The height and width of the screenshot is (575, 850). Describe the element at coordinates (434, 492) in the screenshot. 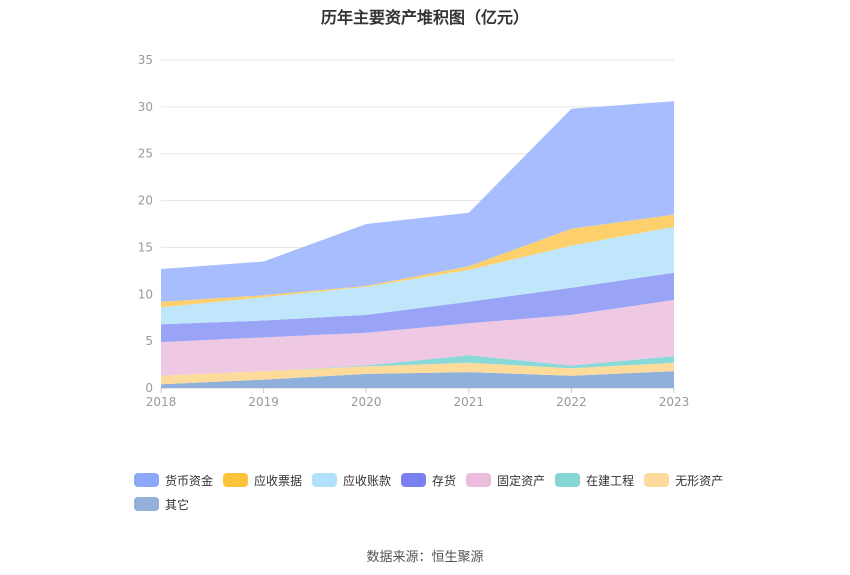

I see `legend: 货币资金 应收票据 应收账款 存货 固定资产 在建工程 无形资产其它` at that location.